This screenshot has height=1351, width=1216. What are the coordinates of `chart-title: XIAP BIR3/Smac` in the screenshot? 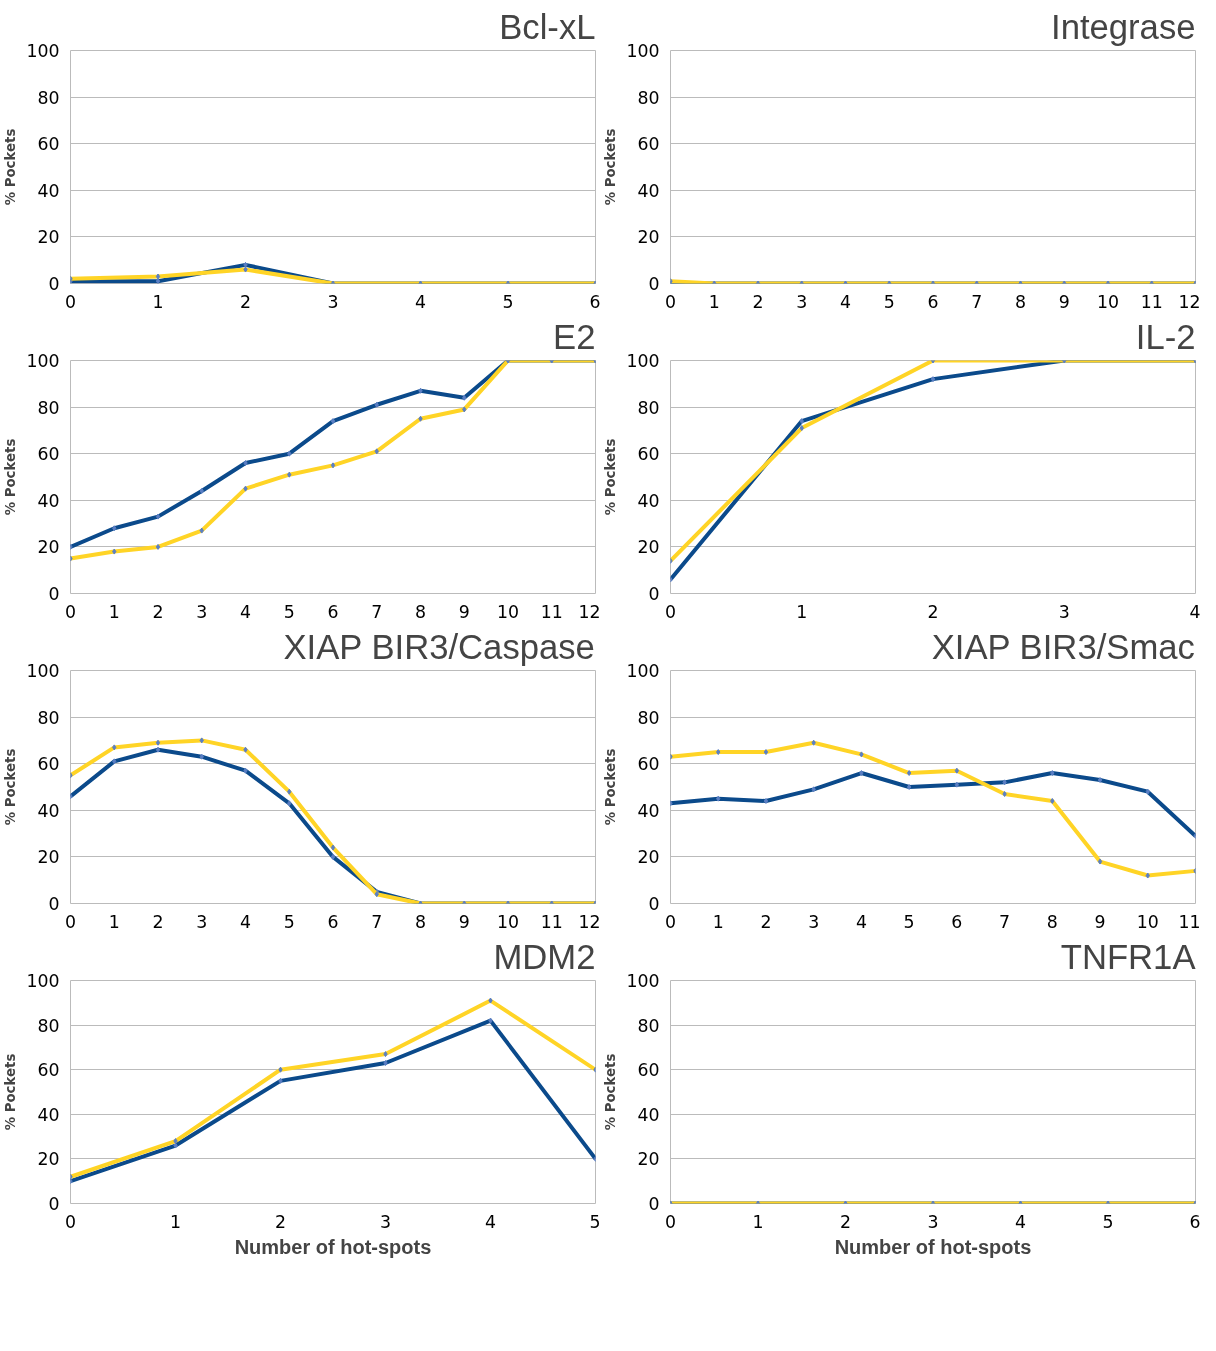 It's located at (1063, 646).